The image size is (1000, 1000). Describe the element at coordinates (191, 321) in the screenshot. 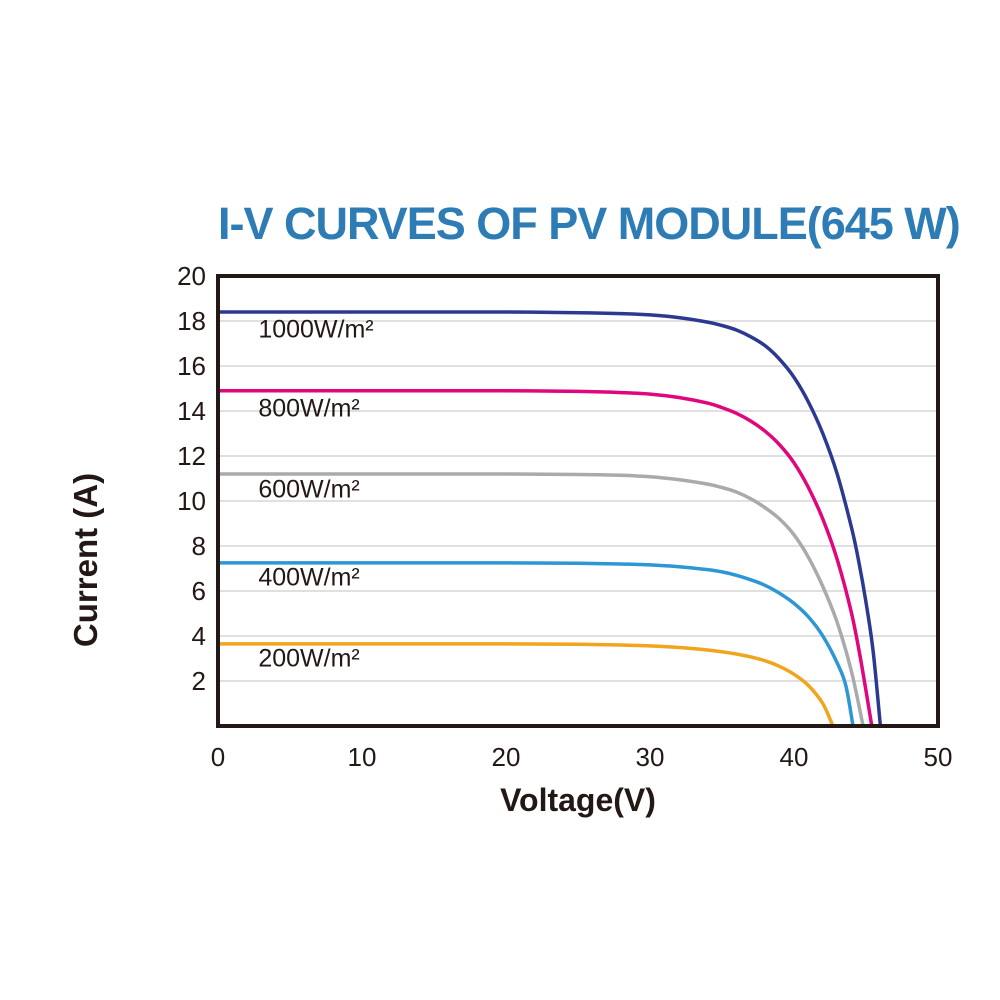

I see `y-tick-label-18: 18` at that location.